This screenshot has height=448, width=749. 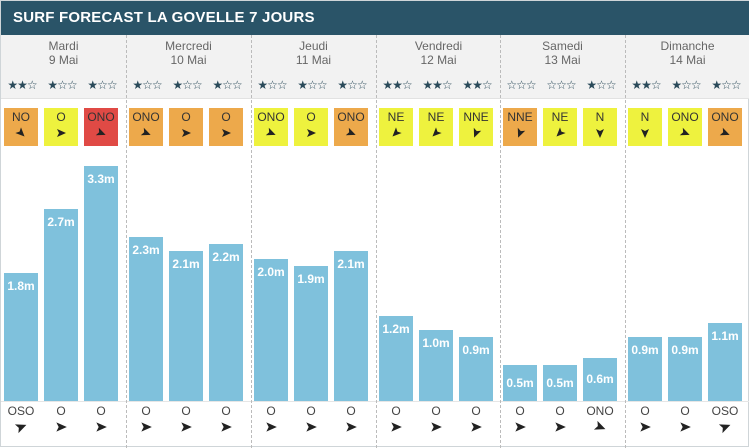 I want to click on wave-height-label: 2.7m, so click(x=61, y=222).